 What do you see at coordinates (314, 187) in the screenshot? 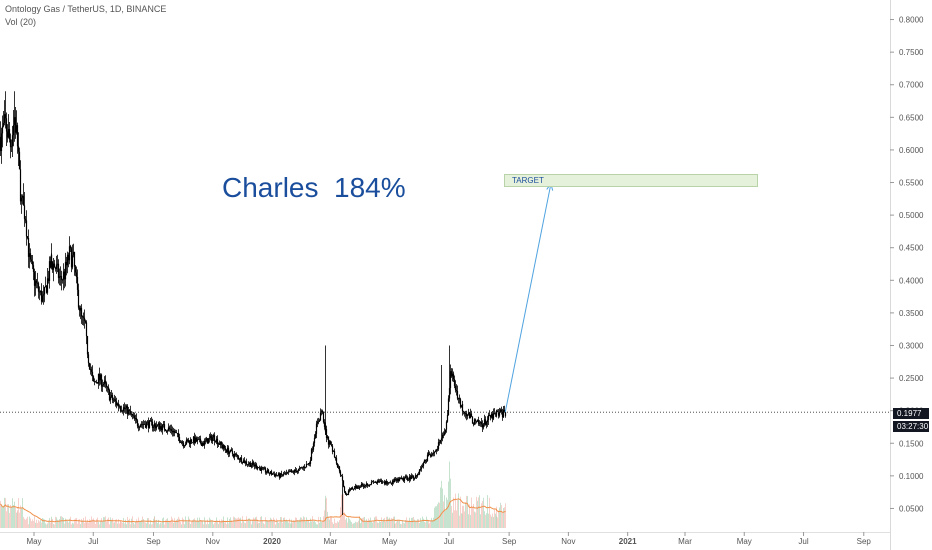
I see `annotation-text: Charles 184%` at bounding box center [314, 187].